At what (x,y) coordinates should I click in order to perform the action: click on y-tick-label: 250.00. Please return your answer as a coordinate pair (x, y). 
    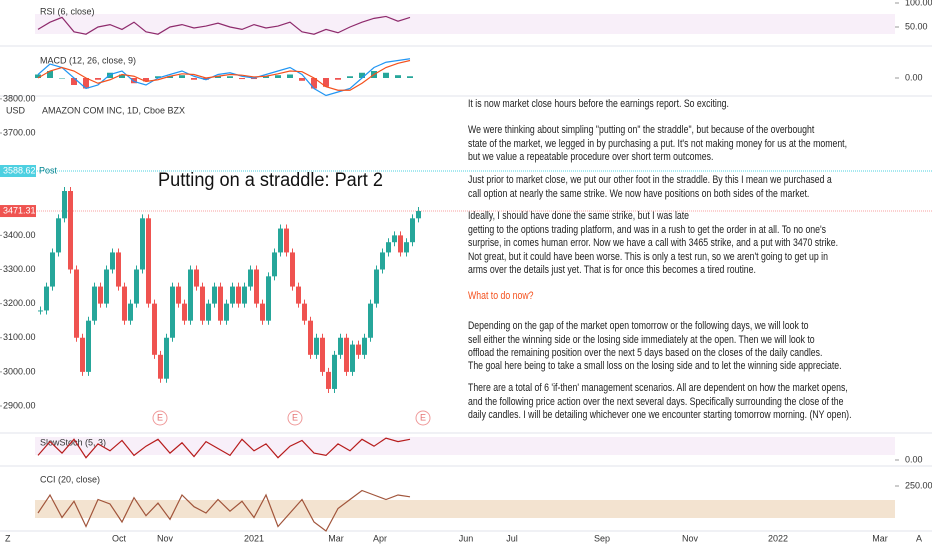
    Looking at the image, I should click on (918, 485).